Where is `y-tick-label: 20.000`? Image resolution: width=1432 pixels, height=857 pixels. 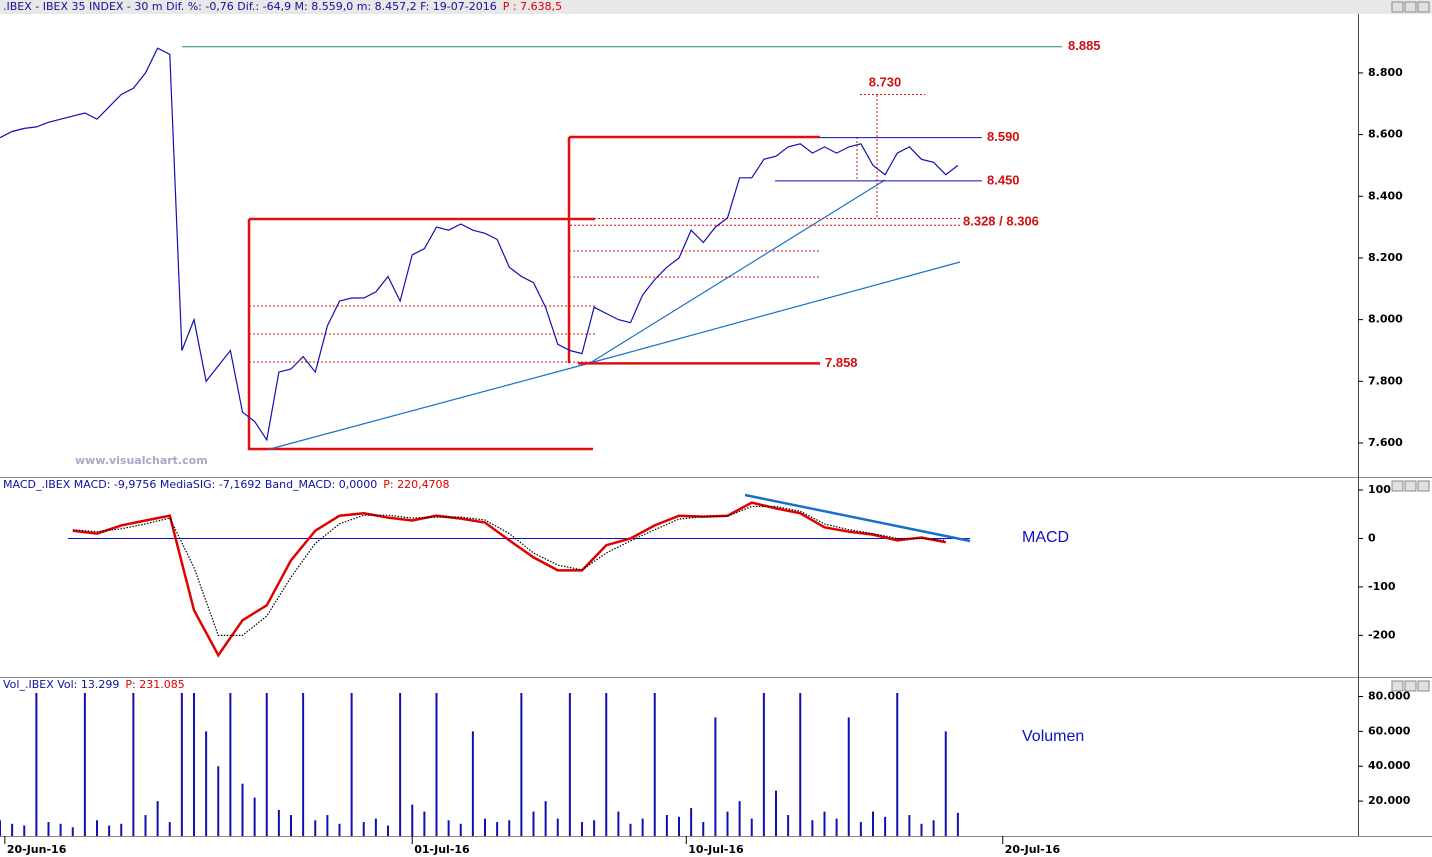 y-tick-label: 20.000 is located at coordinates (1389, 800).